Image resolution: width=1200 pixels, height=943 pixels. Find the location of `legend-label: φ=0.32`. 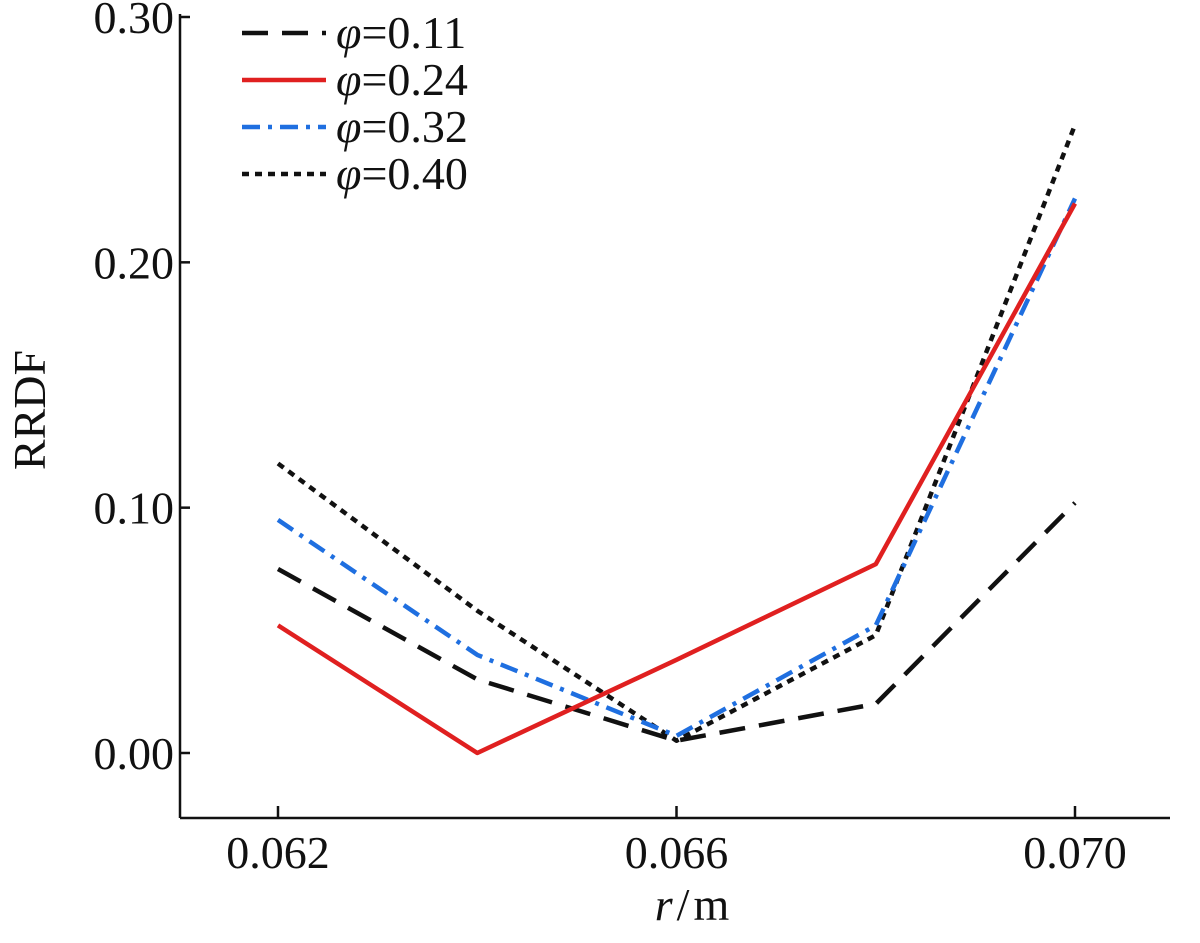

legend-label: φ=0.32 is located at coordinates (402, 126).